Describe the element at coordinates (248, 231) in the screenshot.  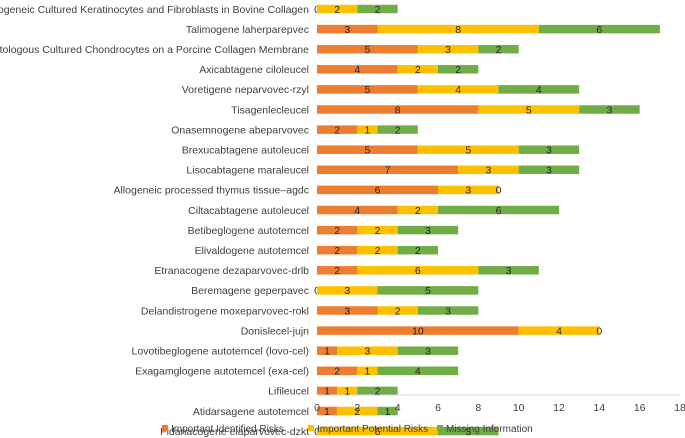
I see `category-label: Betibeglogene autotemcel` at that location.